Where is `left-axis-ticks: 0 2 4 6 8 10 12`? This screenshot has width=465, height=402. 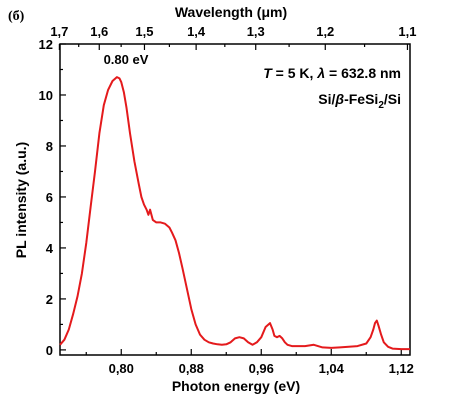 left-axis-ticks: 0 2 4 6 8 10 12 is located at coordinates (52, 197).